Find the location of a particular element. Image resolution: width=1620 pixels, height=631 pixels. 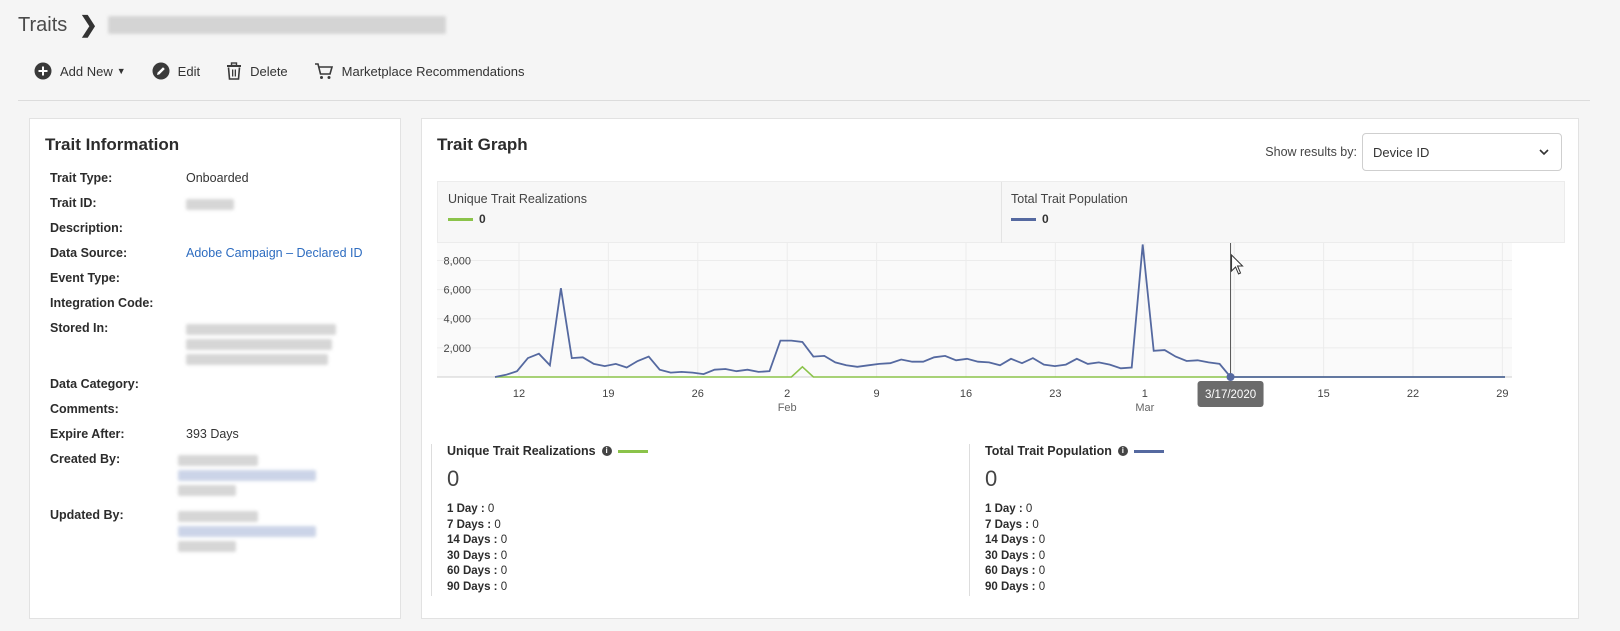

info-label: Description: is located at coordinates (86, 228).